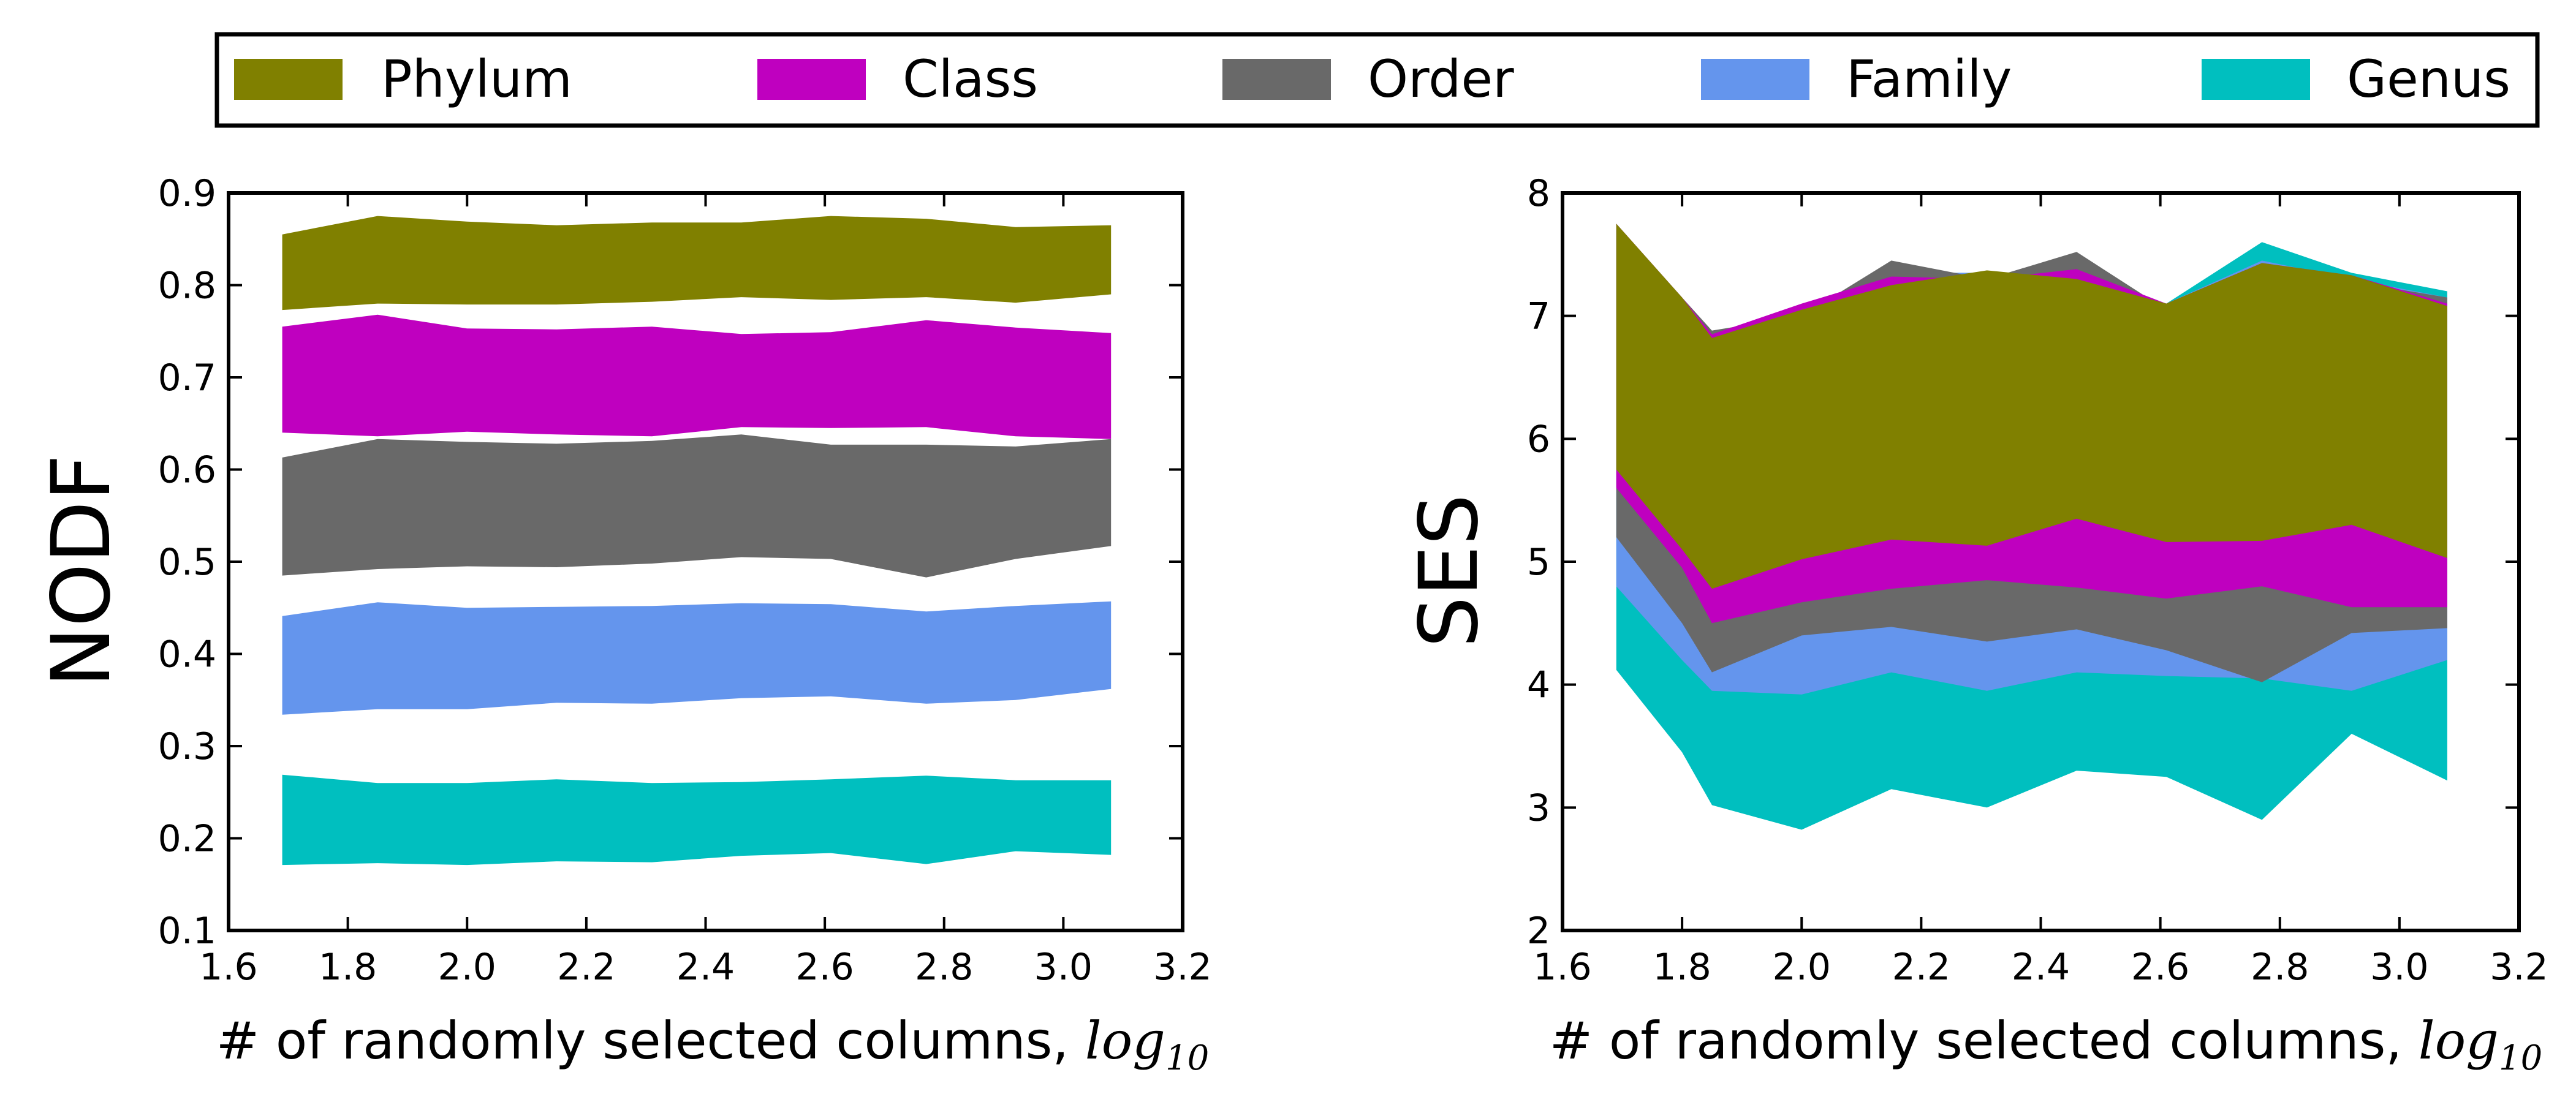 Image resolution: width=2576 pixels, height=1102 pixels. What do you see at coordinates (971, 79) in the screenshot?
I see `legend-label-class: Class` at bounding box center [971, 79].